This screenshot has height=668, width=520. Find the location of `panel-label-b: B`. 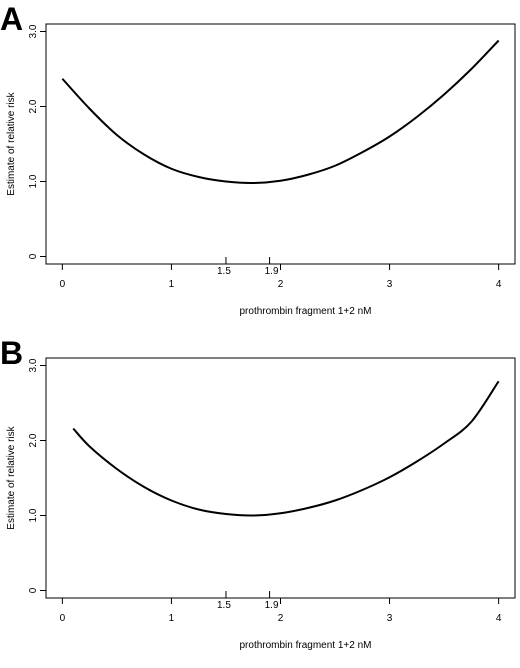

panel-label-b: B is located at coordinates (11, 353).